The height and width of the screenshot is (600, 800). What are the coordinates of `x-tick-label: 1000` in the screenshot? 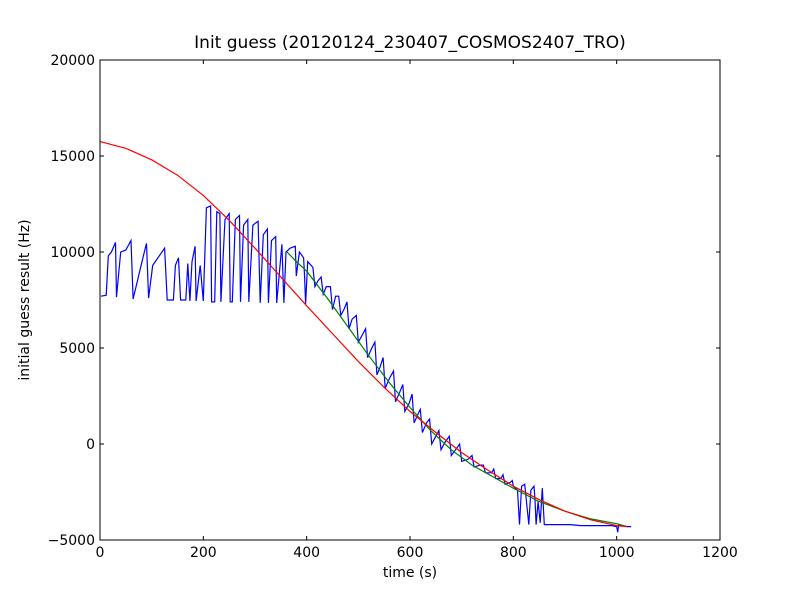 It's located at (617, 553).